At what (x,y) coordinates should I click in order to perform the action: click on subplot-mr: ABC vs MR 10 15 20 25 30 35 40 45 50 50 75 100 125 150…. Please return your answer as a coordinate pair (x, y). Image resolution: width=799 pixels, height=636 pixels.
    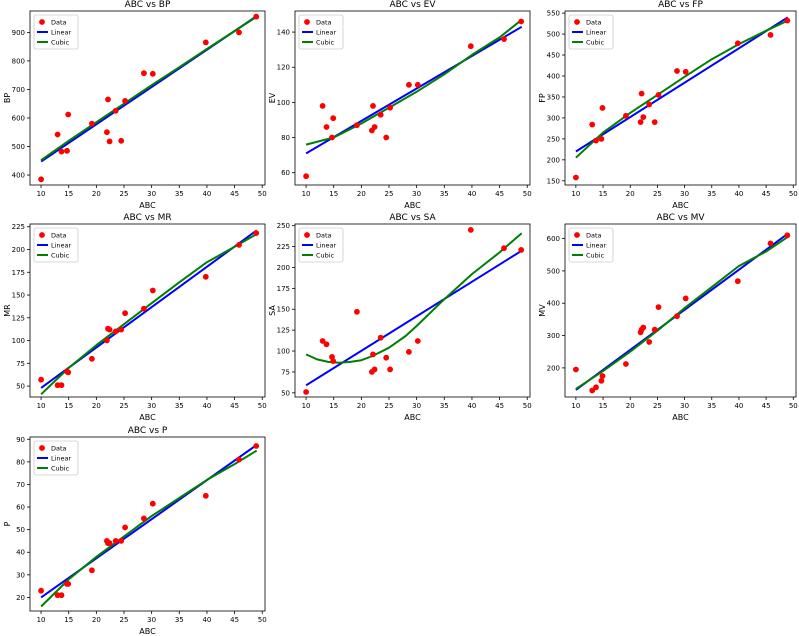
    Looking at the image, I should click on (135, 317).